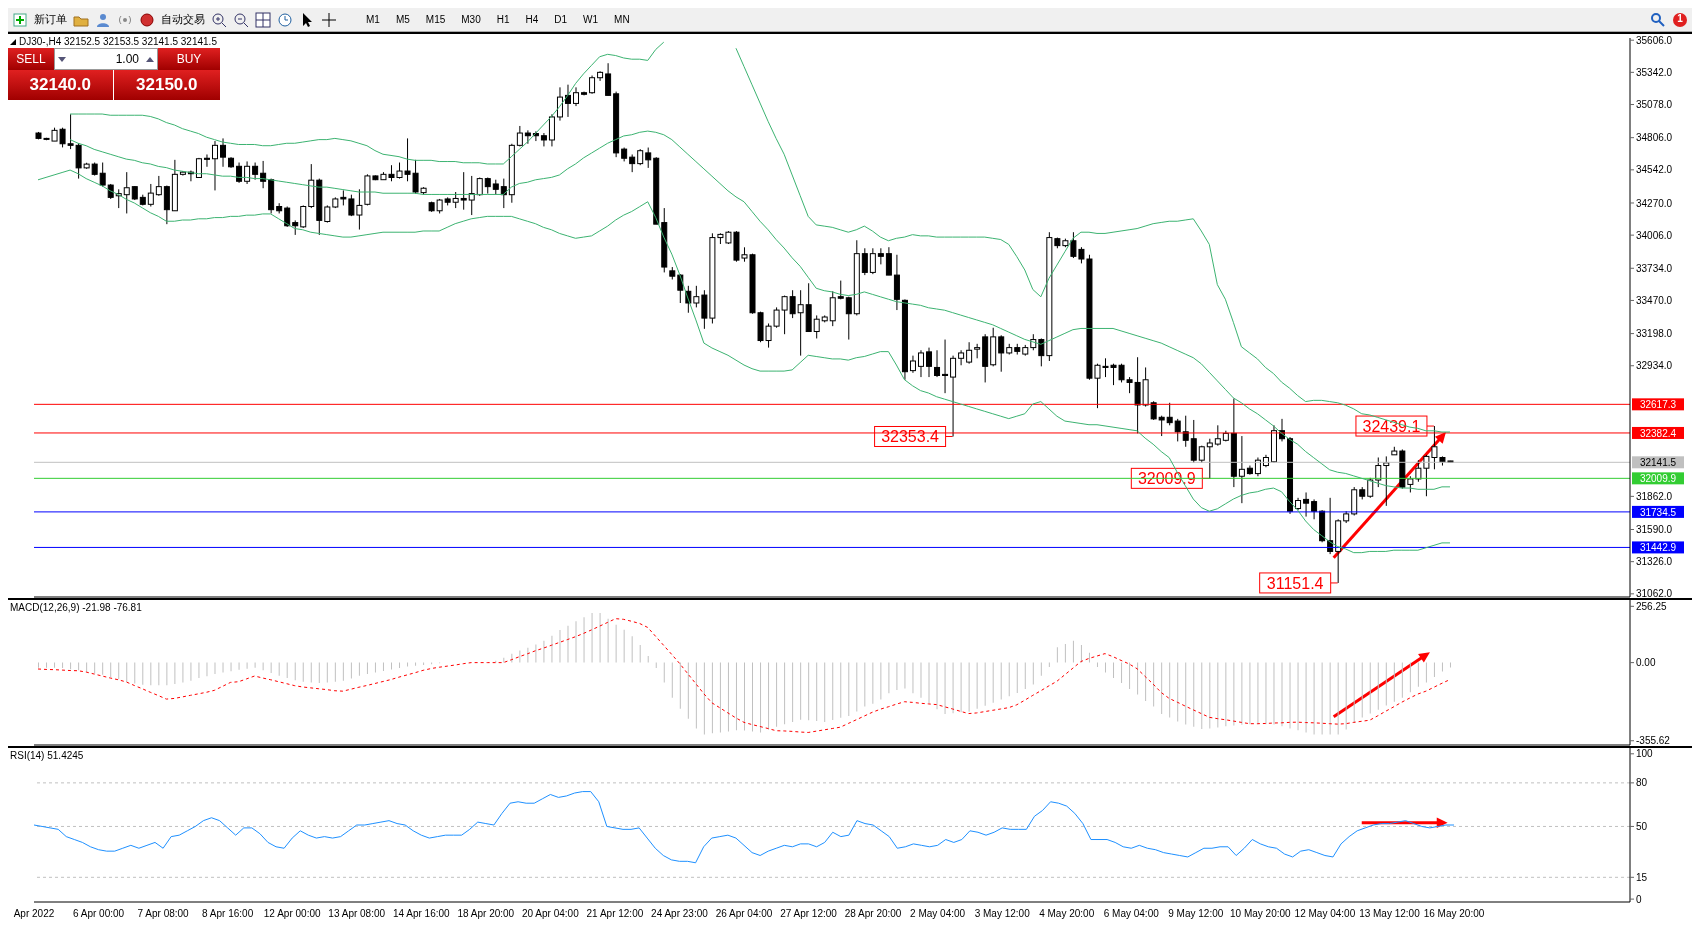  Describe the element at coordinates (615, 914) in the screenshot. I see `x-tick-label: 21 Apr 12:00` at that location.